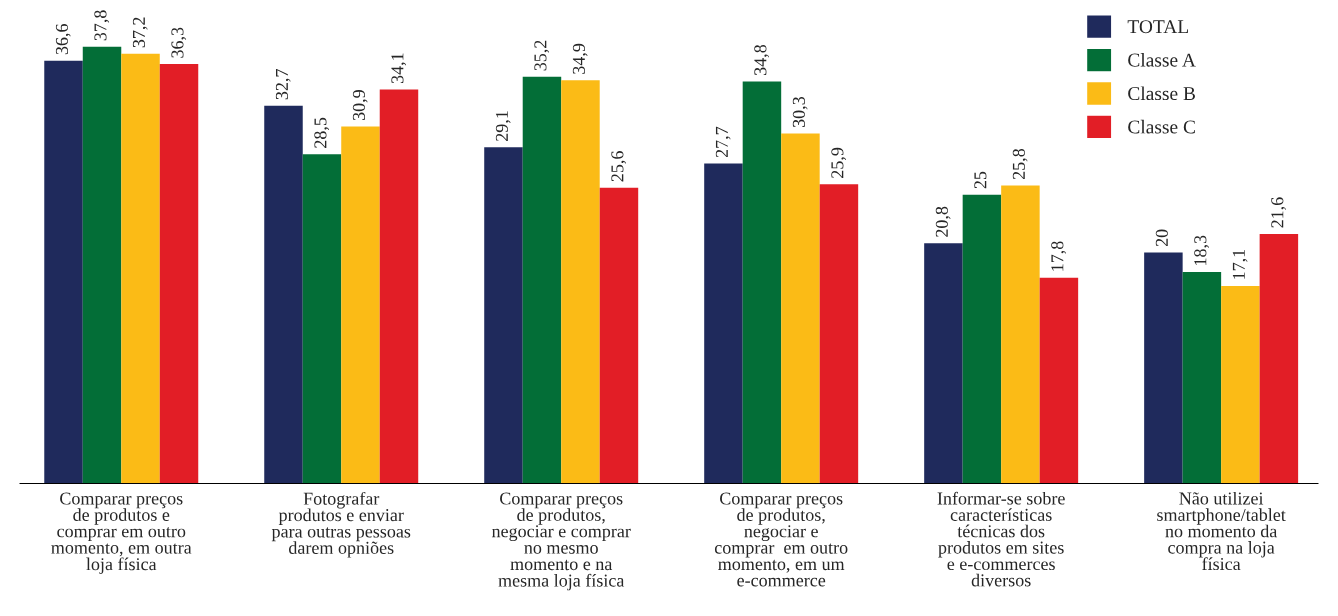 The image size is (1338, 616). What do you see at coordinates (1161, 93) in the screenshot?
I see `legend-label: Classe B` at bounding box center [1161, 93].